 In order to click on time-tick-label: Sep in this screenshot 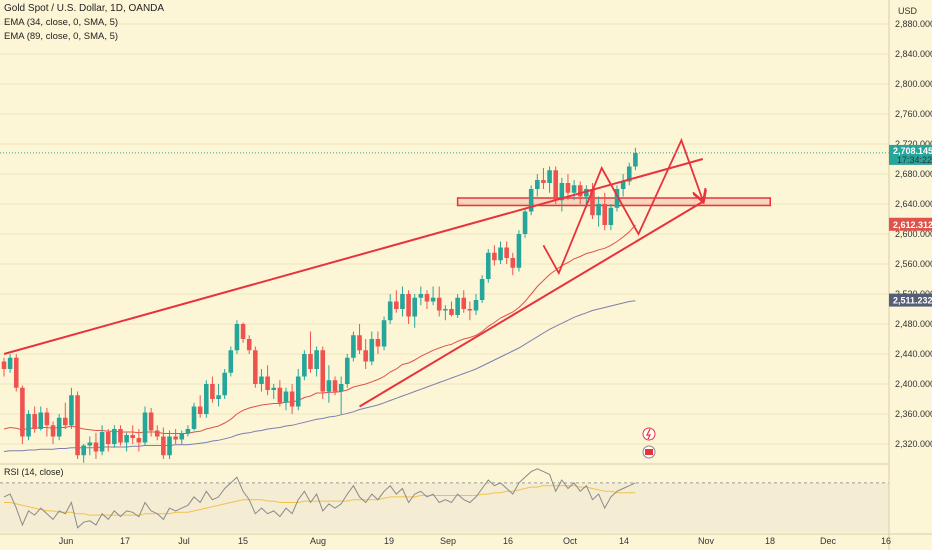, I will do `click(448, 541)`.